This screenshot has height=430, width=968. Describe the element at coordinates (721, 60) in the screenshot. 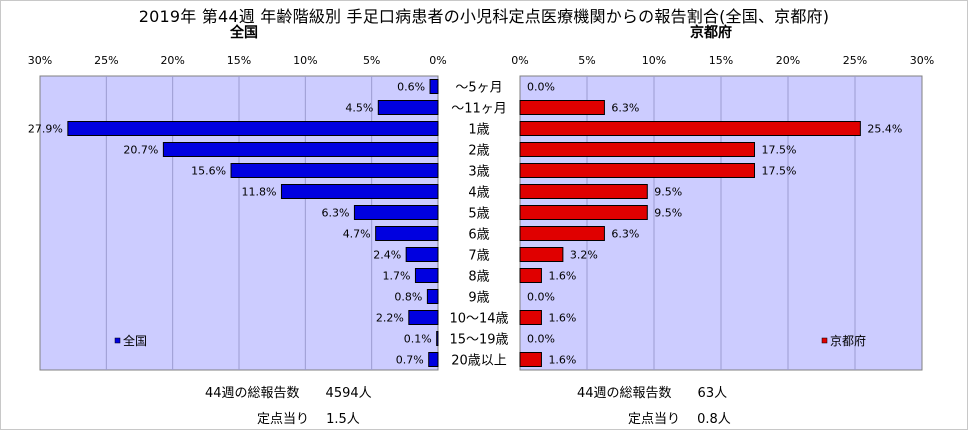

I see `kyoto-tick-label: 15%` at that location.